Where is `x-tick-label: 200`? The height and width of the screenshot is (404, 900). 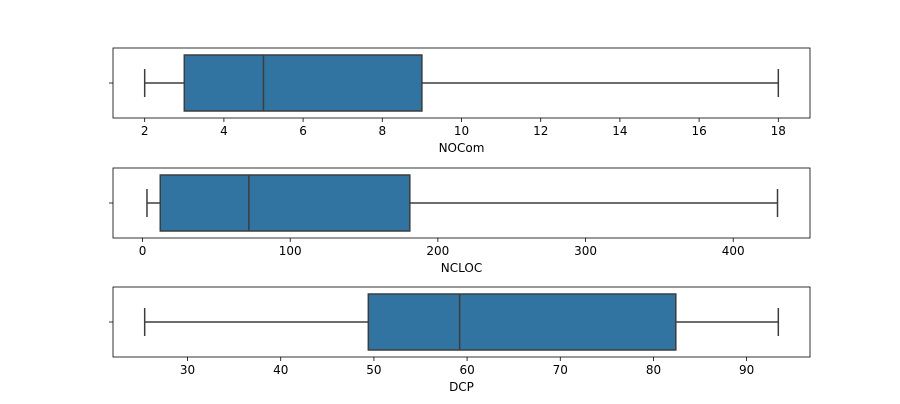
x-tick-label: 200 is located at coordinates (437, 251).